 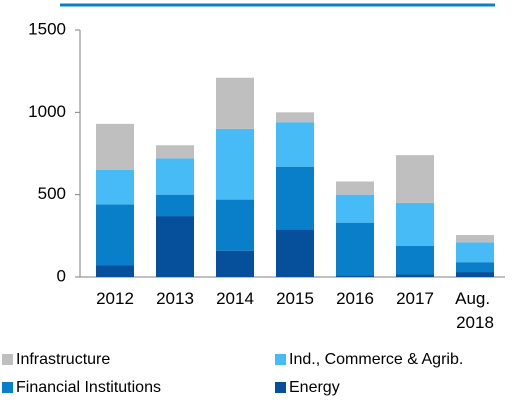 I want to click on legend-label: Financial Institutions, so click(x=88, y=387).